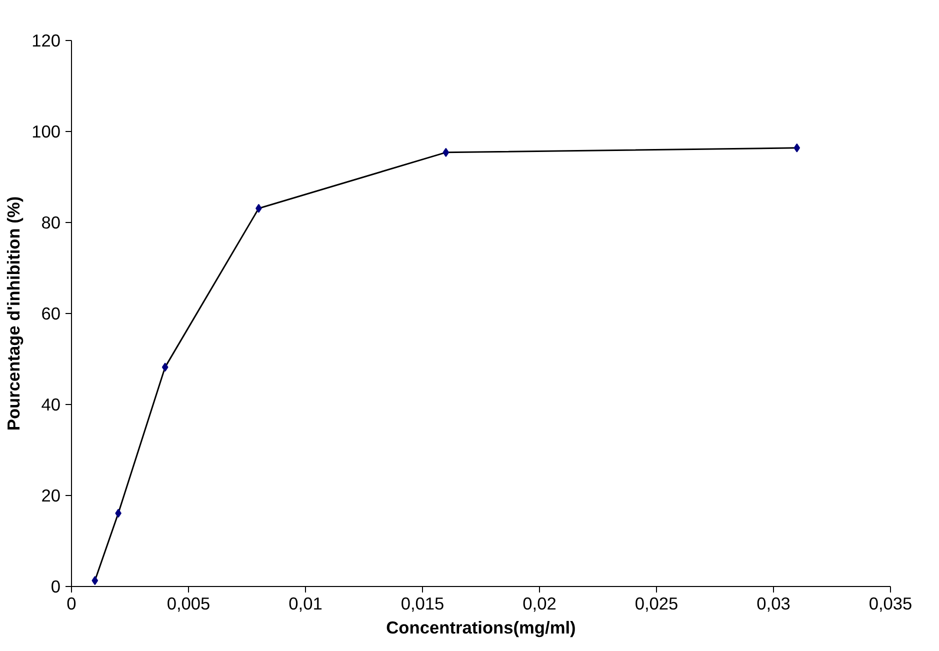 Image resolution: width=939 pixels, height=651 pixels. What do you see at coordinates (773, 604) in the screenshot?
I see `x-tick-label: 0,03` at bounding box center [773, 604].